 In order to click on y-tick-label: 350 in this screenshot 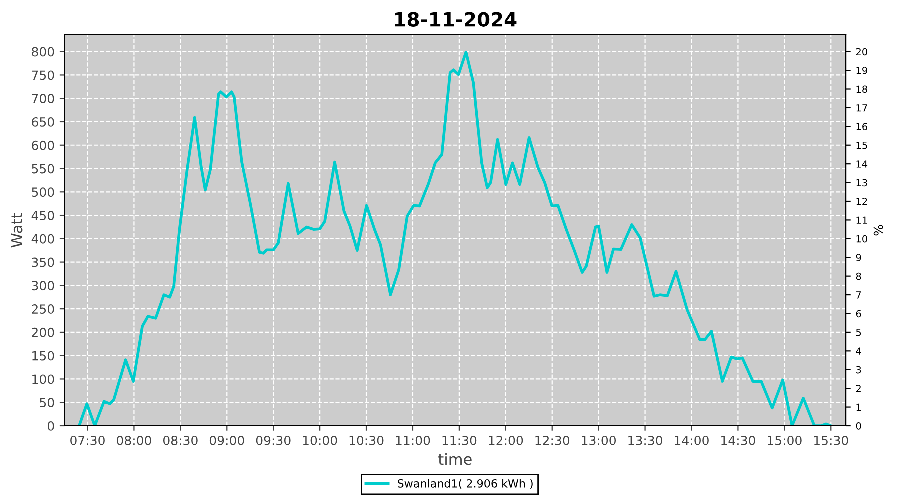, I will do `click(43, 263)`.